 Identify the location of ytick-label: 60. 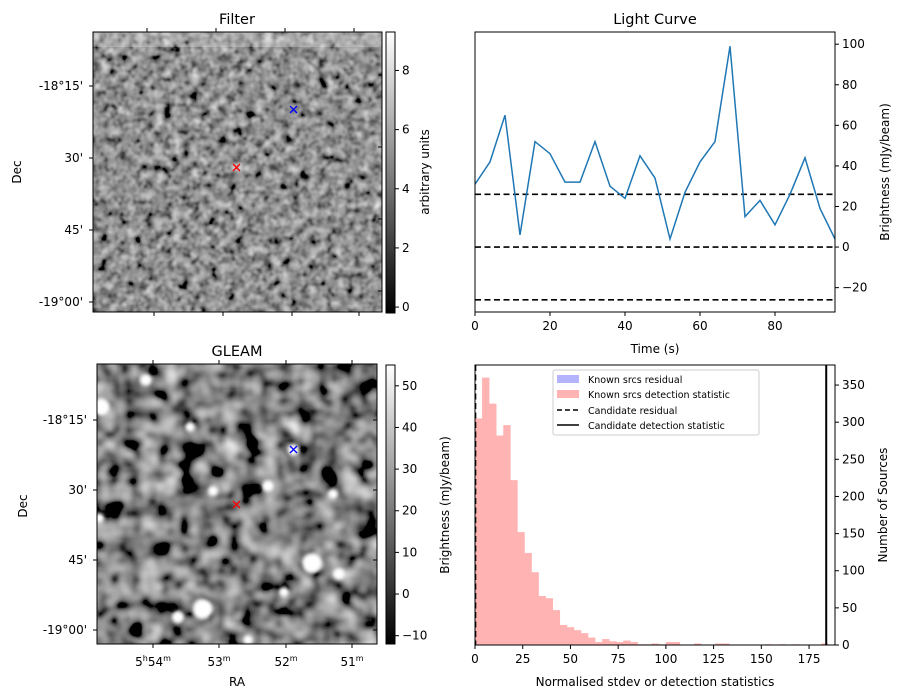
(849, 125).